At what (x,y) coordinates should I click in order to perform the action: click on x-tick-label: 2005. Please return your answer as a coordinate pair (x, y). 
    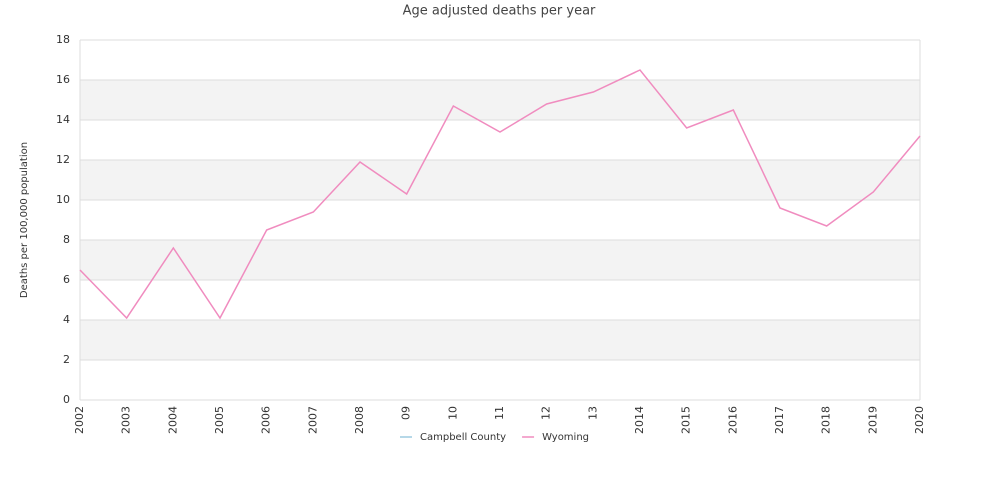
    Looking at the image, I should click on (219, 420).